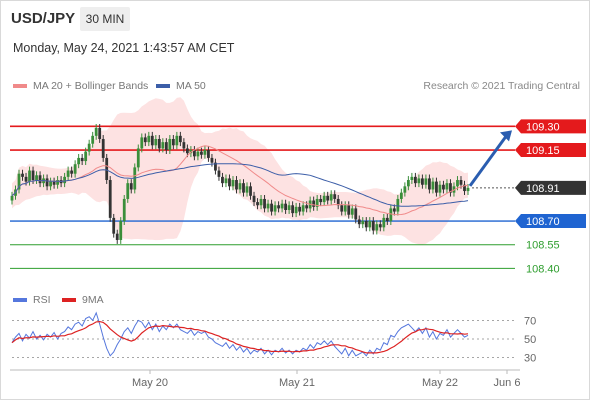 This screenshot has width=590, height=400. I want to click on ma50-line, so click(240, 185).